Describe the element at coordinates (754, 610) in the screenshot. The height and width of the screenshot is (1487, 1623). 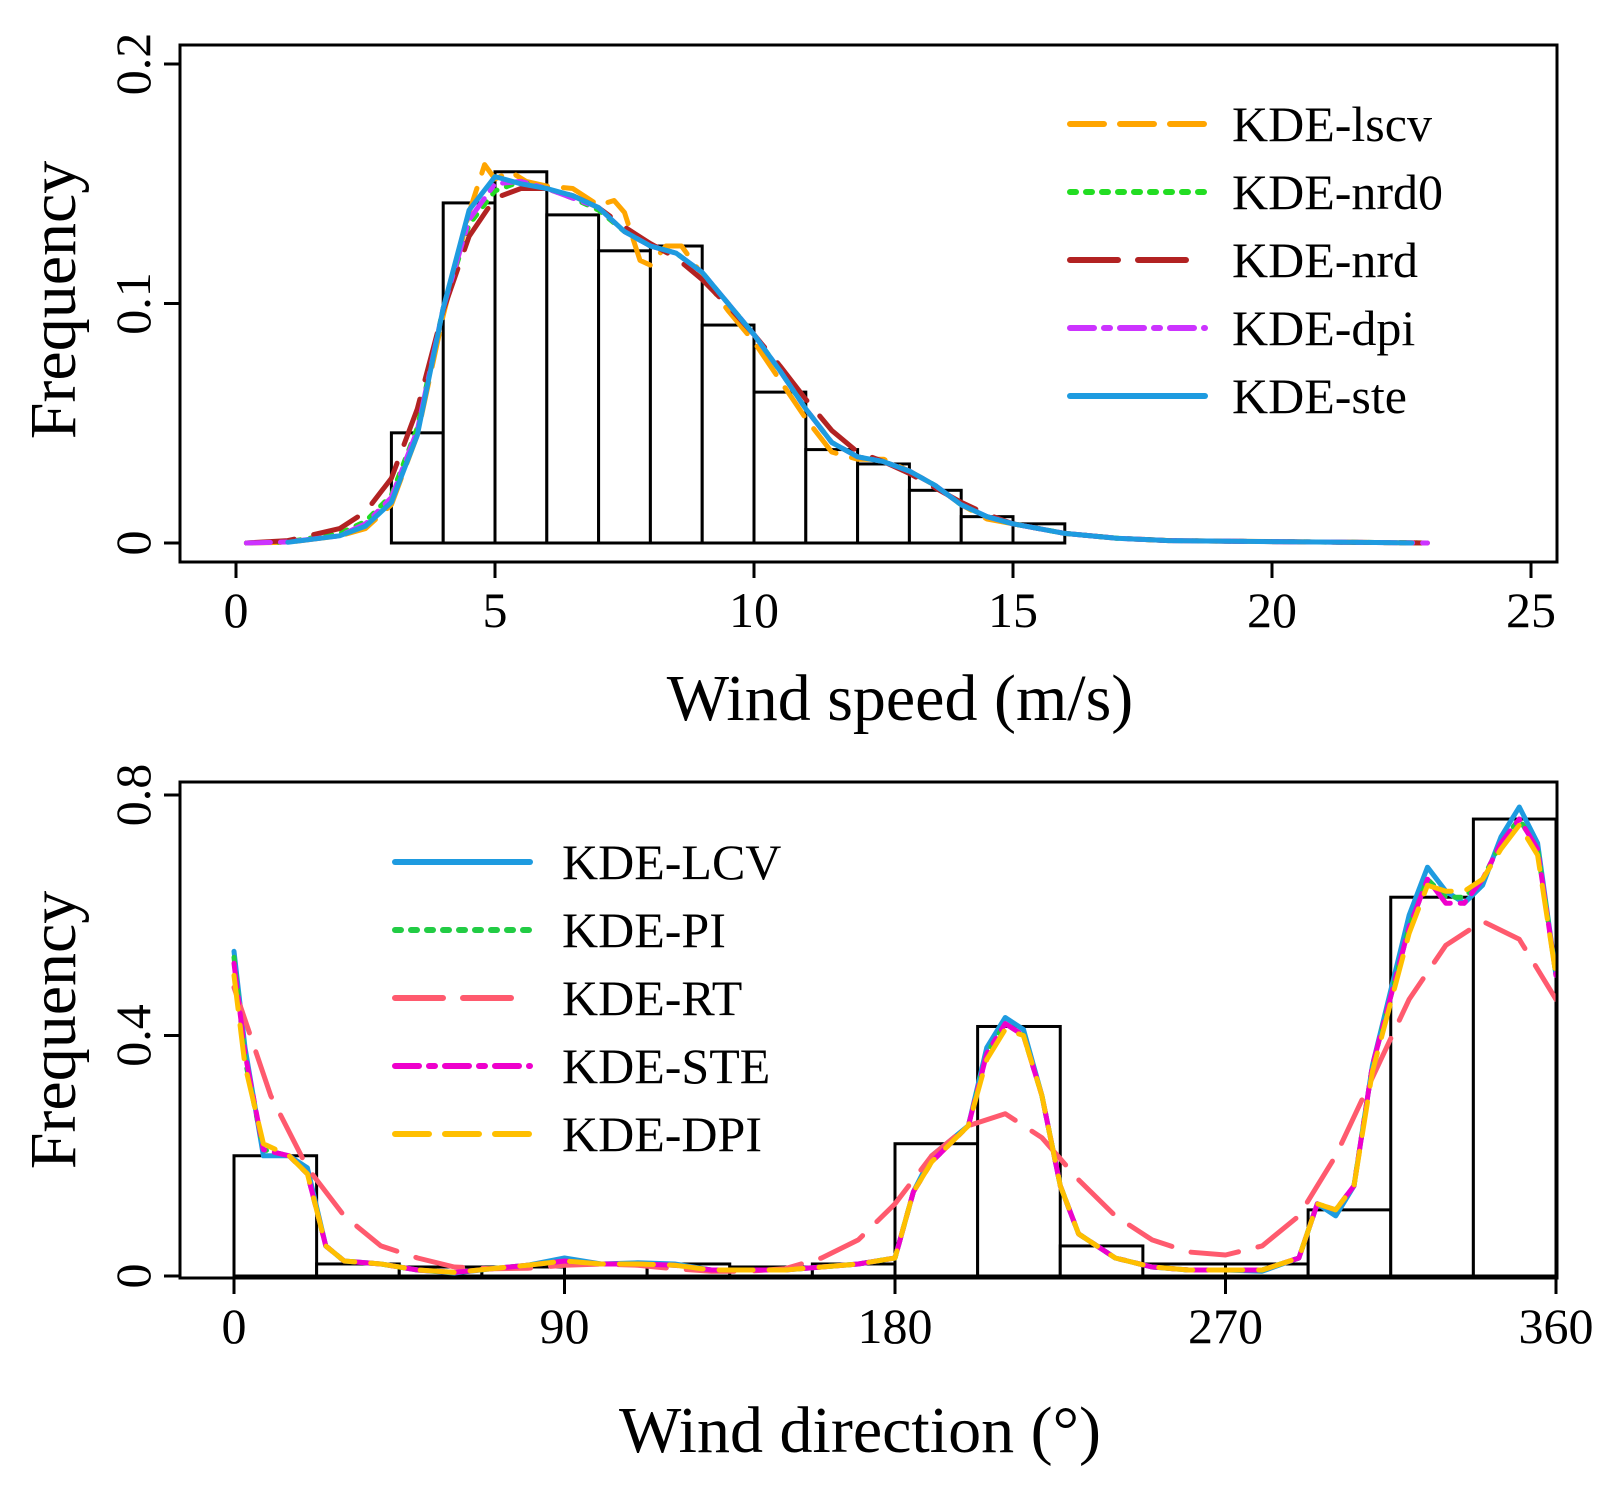
I see `x-tick-label: 10` at that location.